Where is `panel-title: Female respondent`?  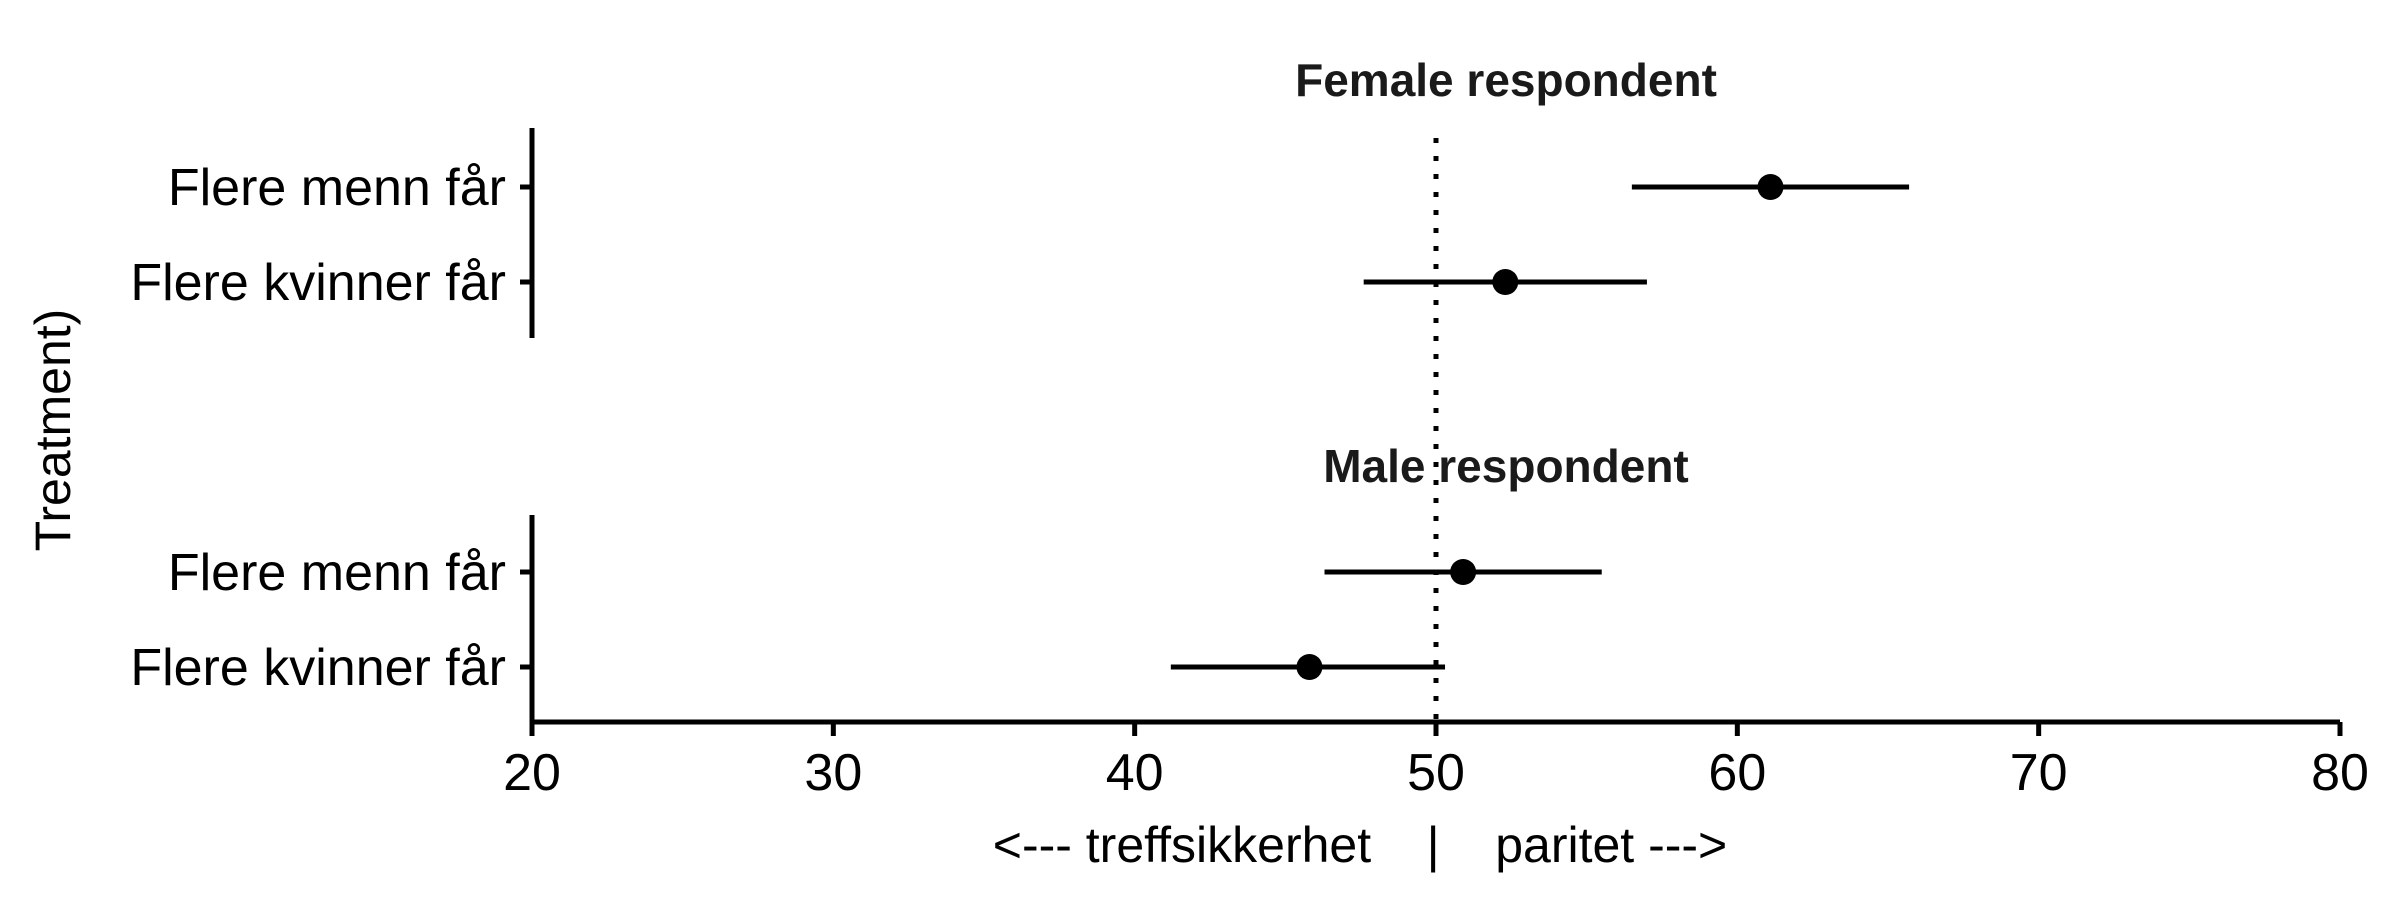
panel-title: Female respondent is located at coordinates (1506, 80).